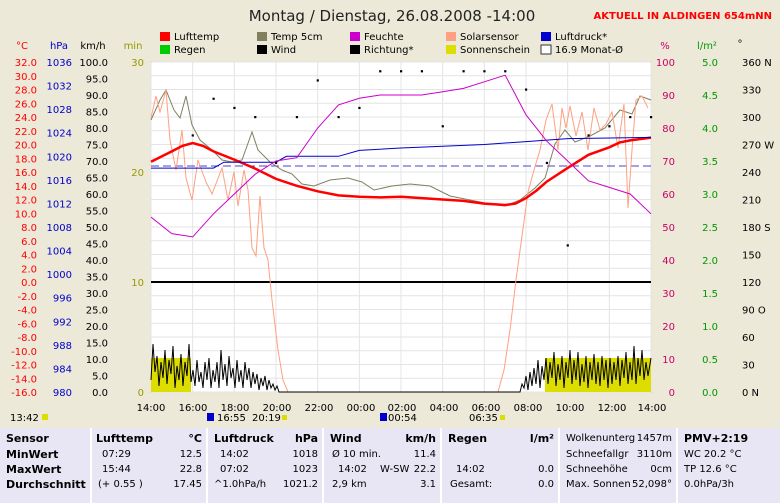 The image size is (780, 503). What do you see at coordinates (570, 408) in the screenshot?
I see `x-tick-label: 10:00` at bounding box center [570, 408].